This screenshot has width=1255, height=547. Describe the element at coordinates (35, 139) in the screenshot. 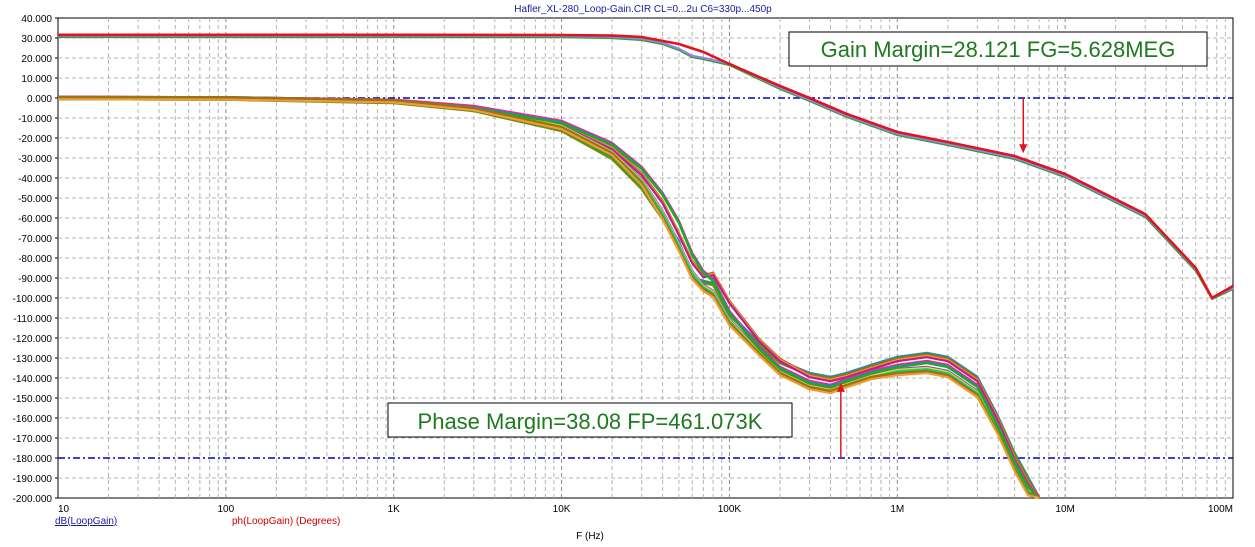

I see `y-tick-label: -20.000` at that location.